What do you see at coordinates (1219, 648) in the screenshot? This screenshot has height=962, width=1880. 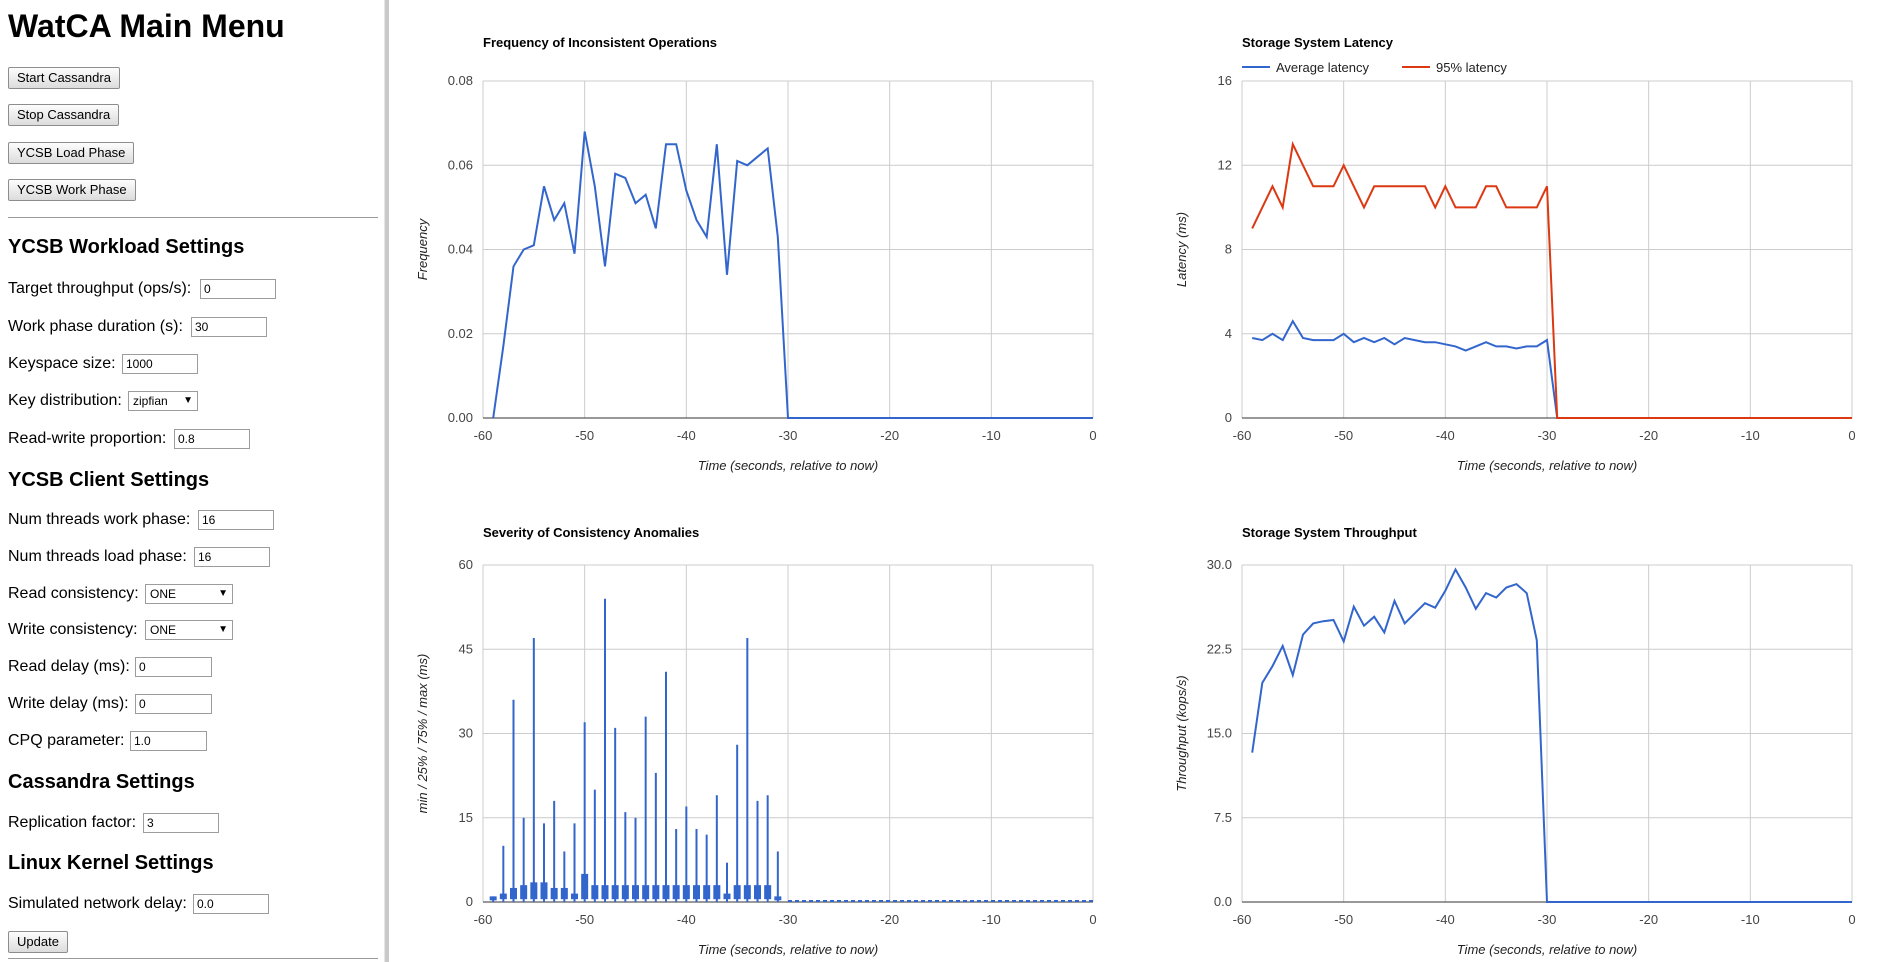 I see `y-tick-label: 22.5` at bounding box center [1219, 648].